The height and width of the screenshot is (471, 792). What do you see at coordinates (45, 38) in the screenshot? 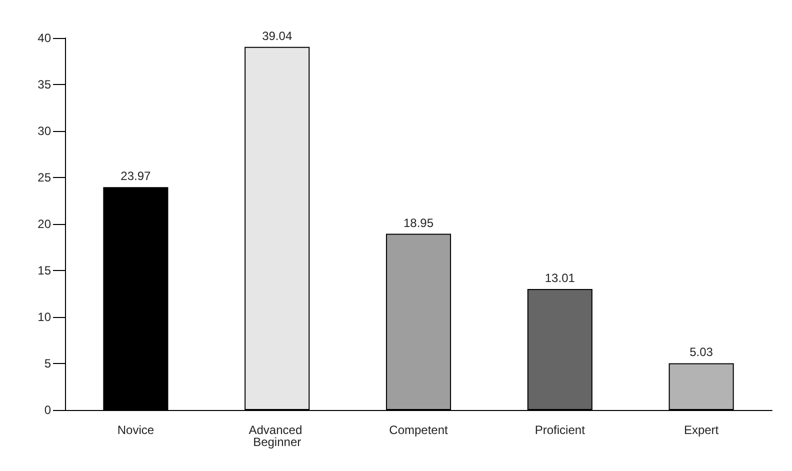
I see `y-tick-label: 40` at bounding box center [45, 38].